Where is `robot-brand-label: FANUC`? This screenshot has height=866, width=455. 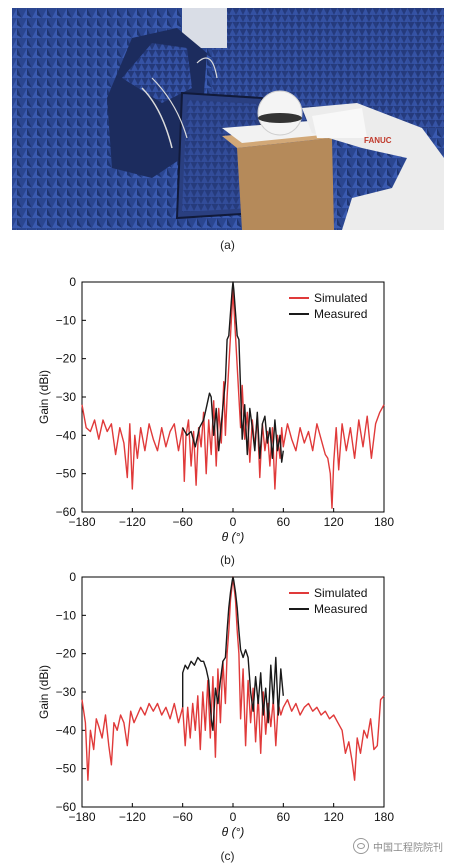 robot-brand-label: FANUC is located at coordinates (378, 140).